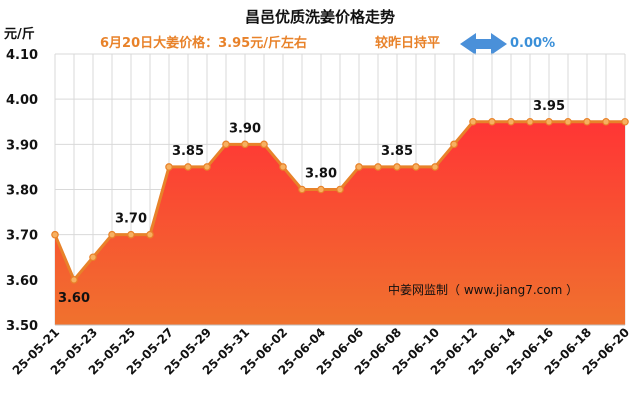 The width and height of the screenshot is (640, 412). Describe the element at coordinates (549, 106) in the screenshot. I see `data-label: 3.95` at that location.